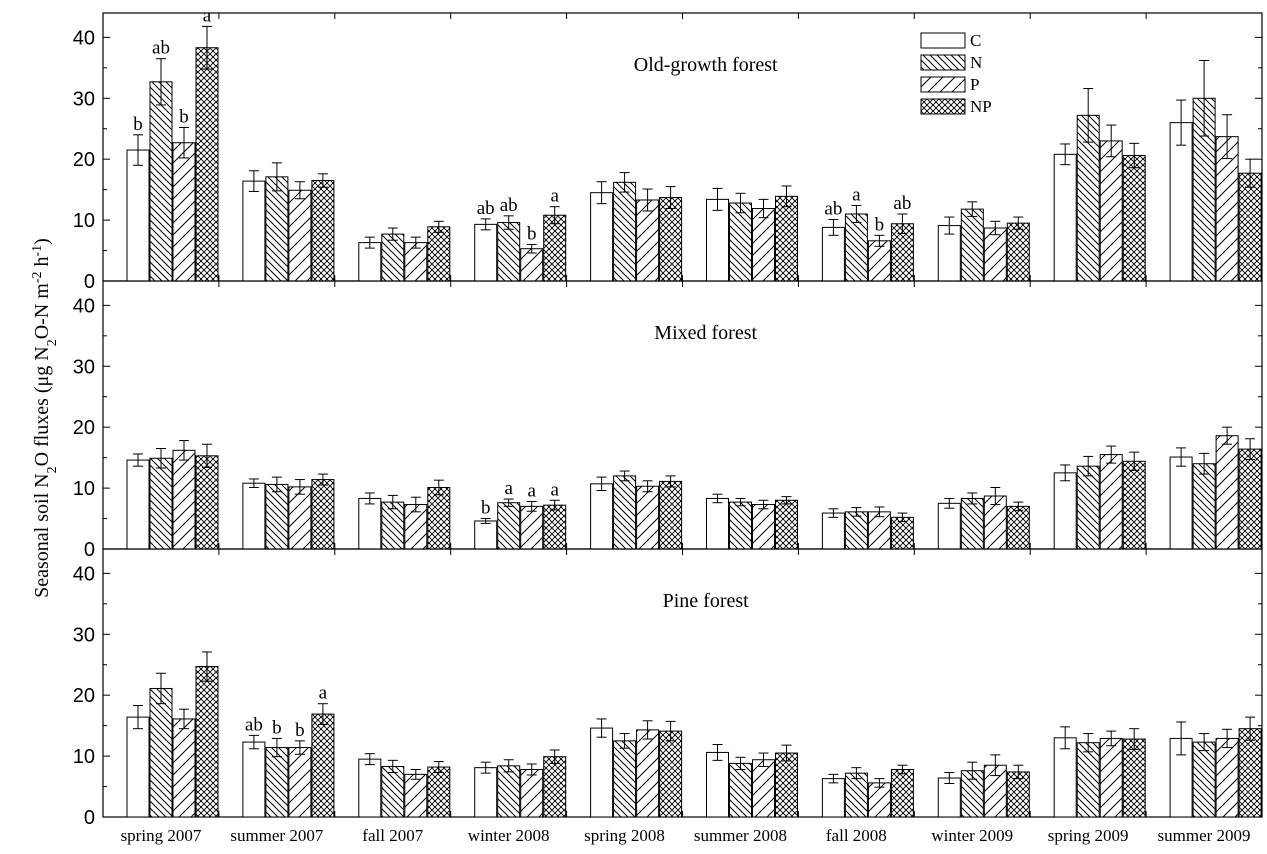 Image resolution: width=1267 pixels, height=854 pixels. Describe the element at coordinates (84, 306) in the screenshot. I see `y-tick-label: 40` at that location.